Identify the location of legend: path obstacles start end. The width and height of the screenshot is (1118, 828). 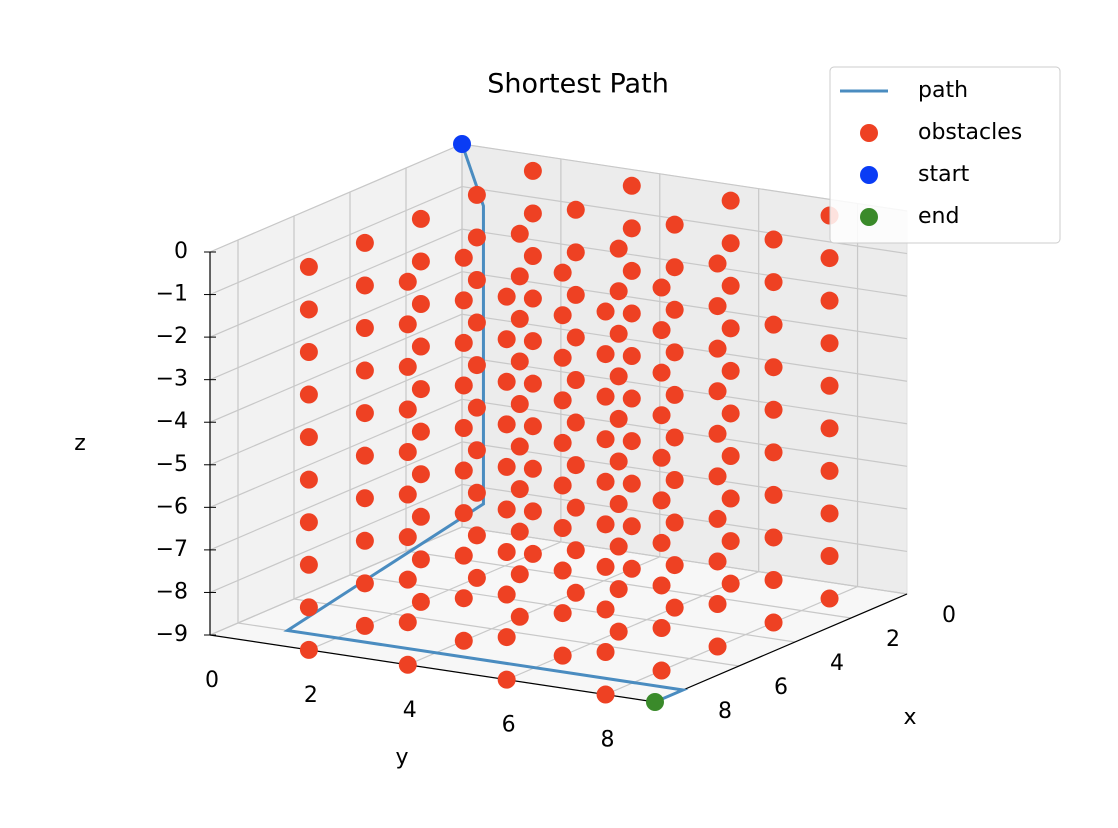
(945, 155).